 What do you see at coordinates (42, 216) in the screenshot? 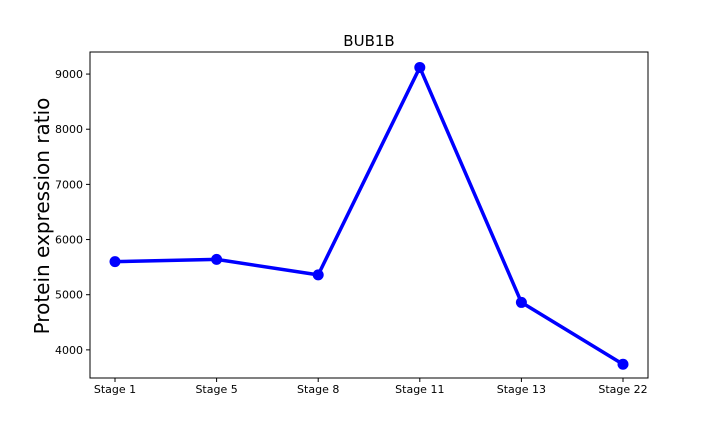
I see `y-axis-label: Protein expression ratio` at bounding box center [42, 216].